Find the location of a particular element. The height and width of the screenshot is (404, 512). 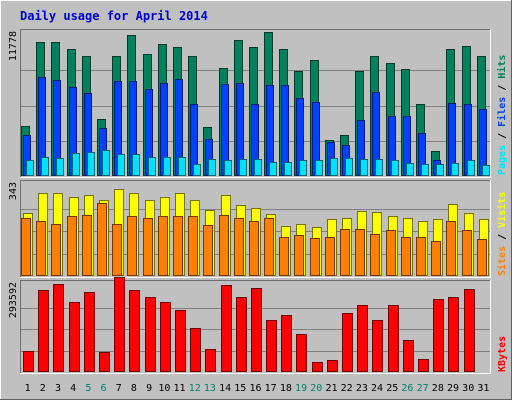

x-tick-label-day-29: 29 is located at coordinates (453, 388).